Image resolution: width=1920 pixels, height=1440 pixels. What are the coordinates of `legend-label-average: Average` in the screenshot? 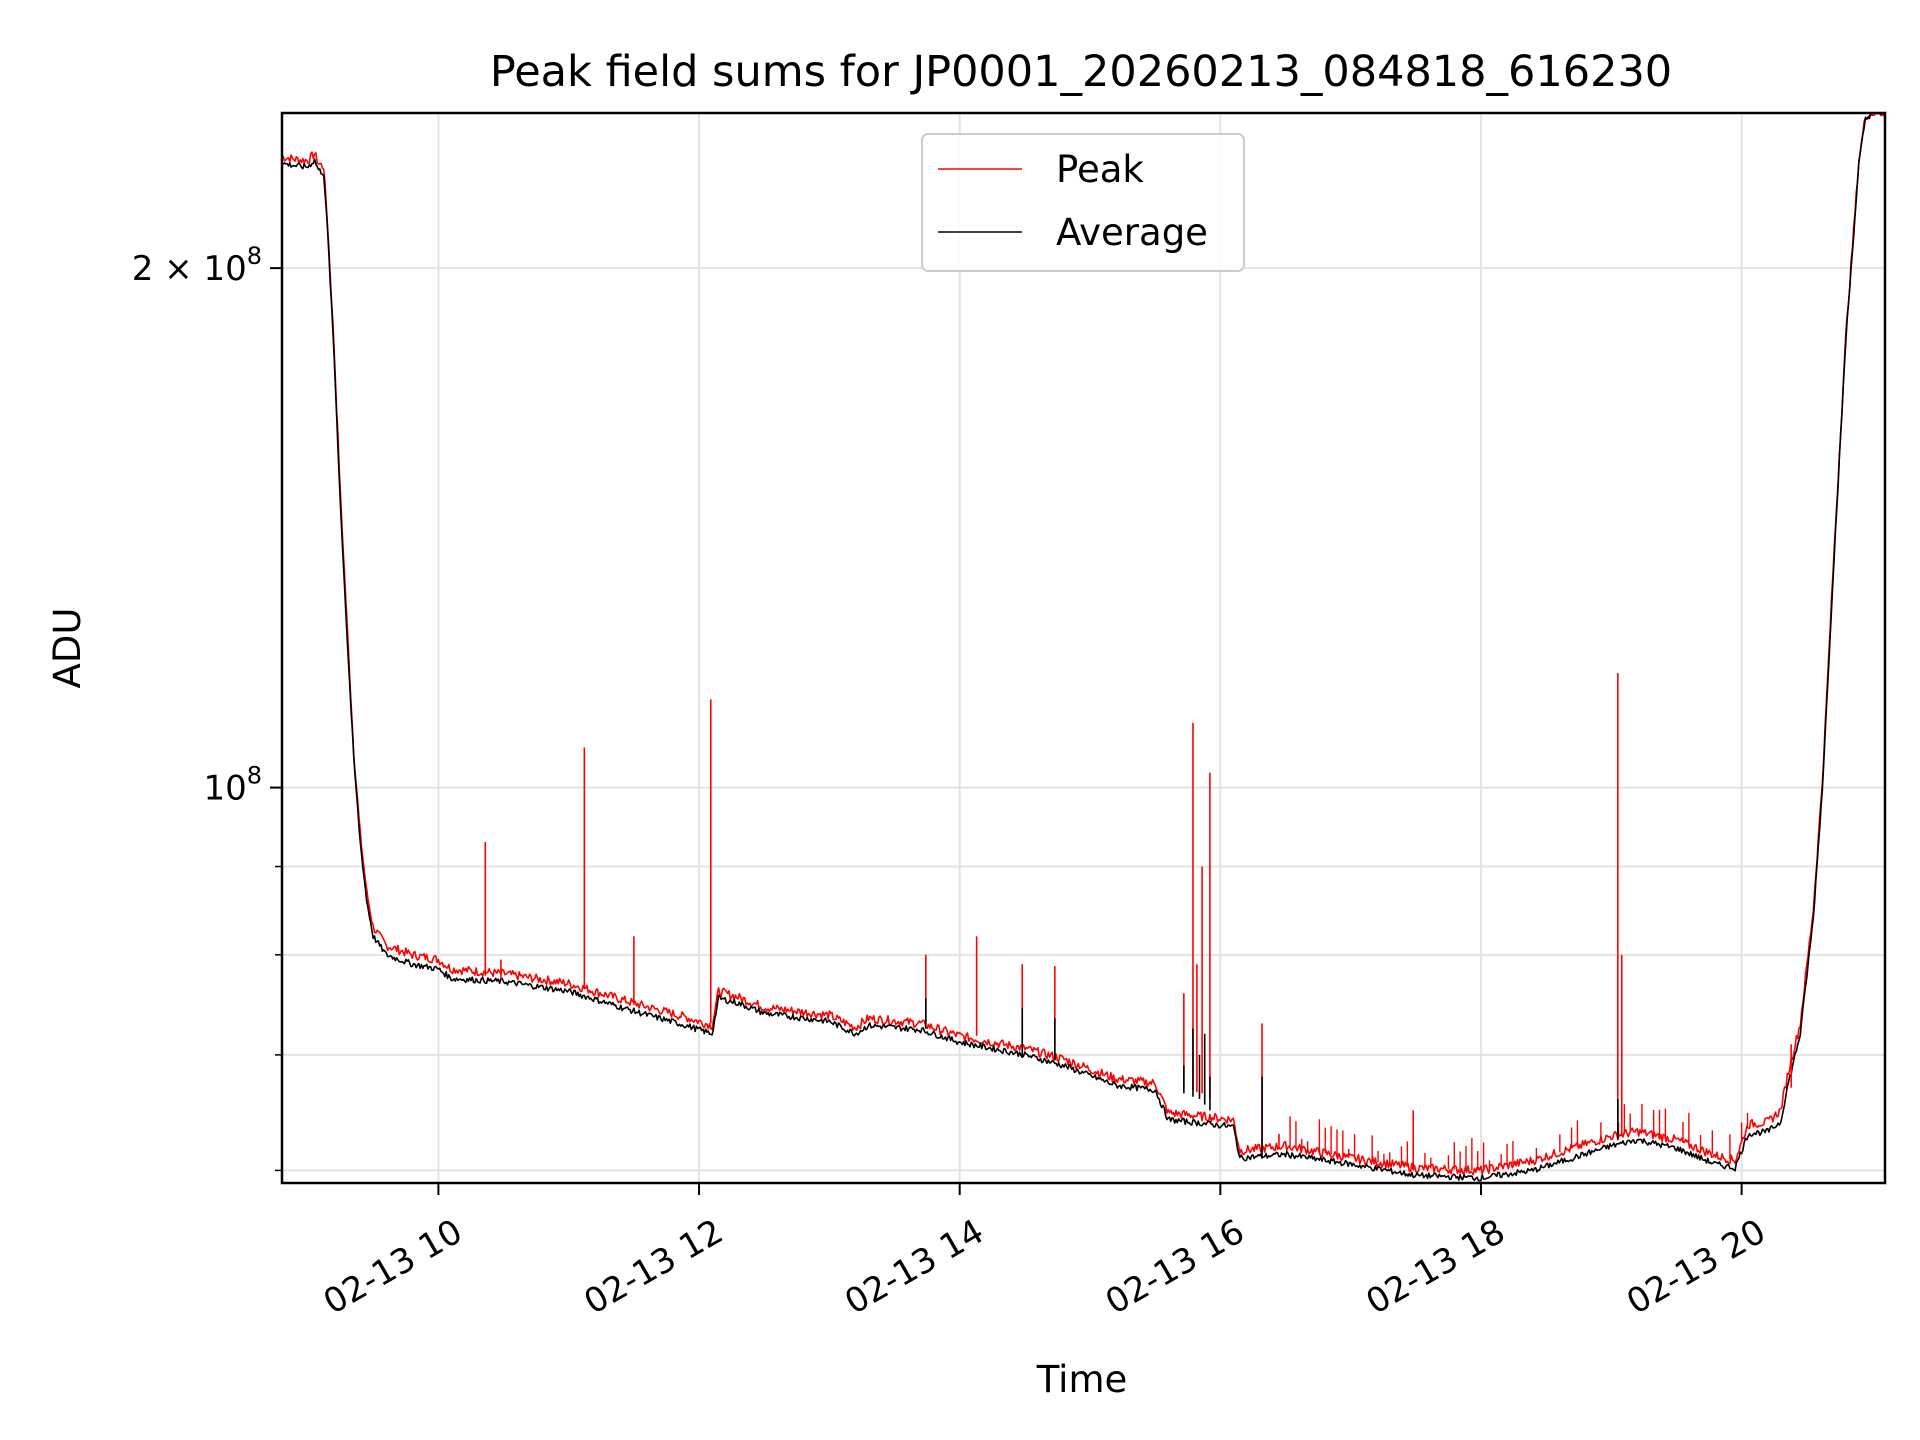 It's located at (1132, 232).